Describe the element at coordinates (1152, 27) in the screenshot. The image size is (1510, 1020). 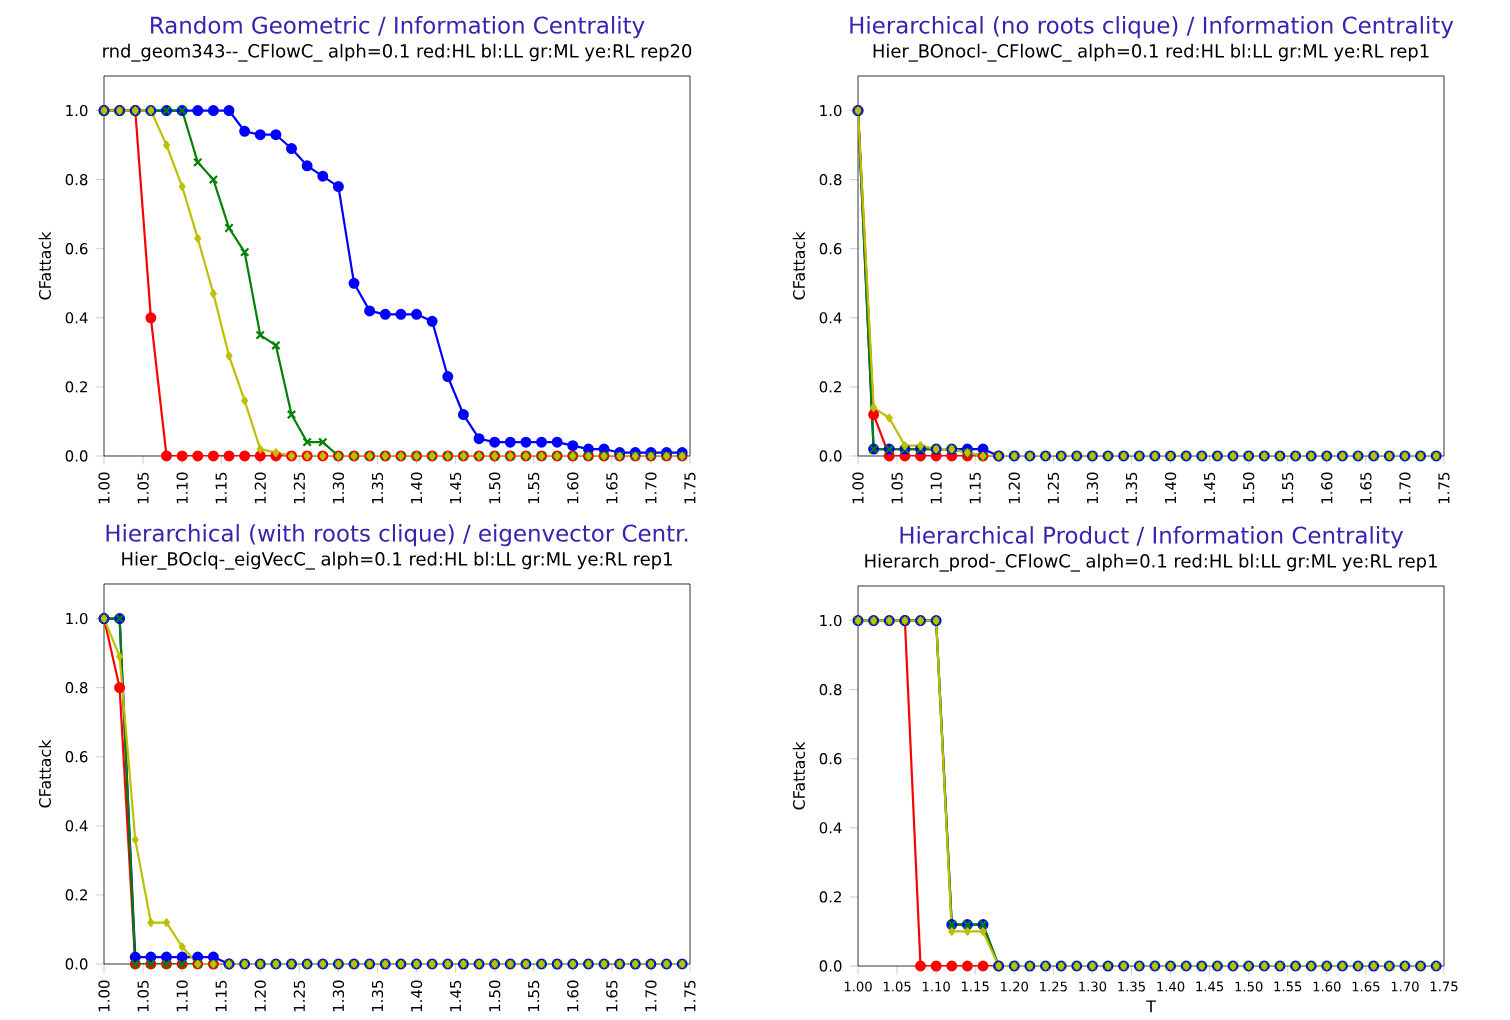
I see `chart-title: Hierarchical (no roots clique) / Information Centrality` at that location.